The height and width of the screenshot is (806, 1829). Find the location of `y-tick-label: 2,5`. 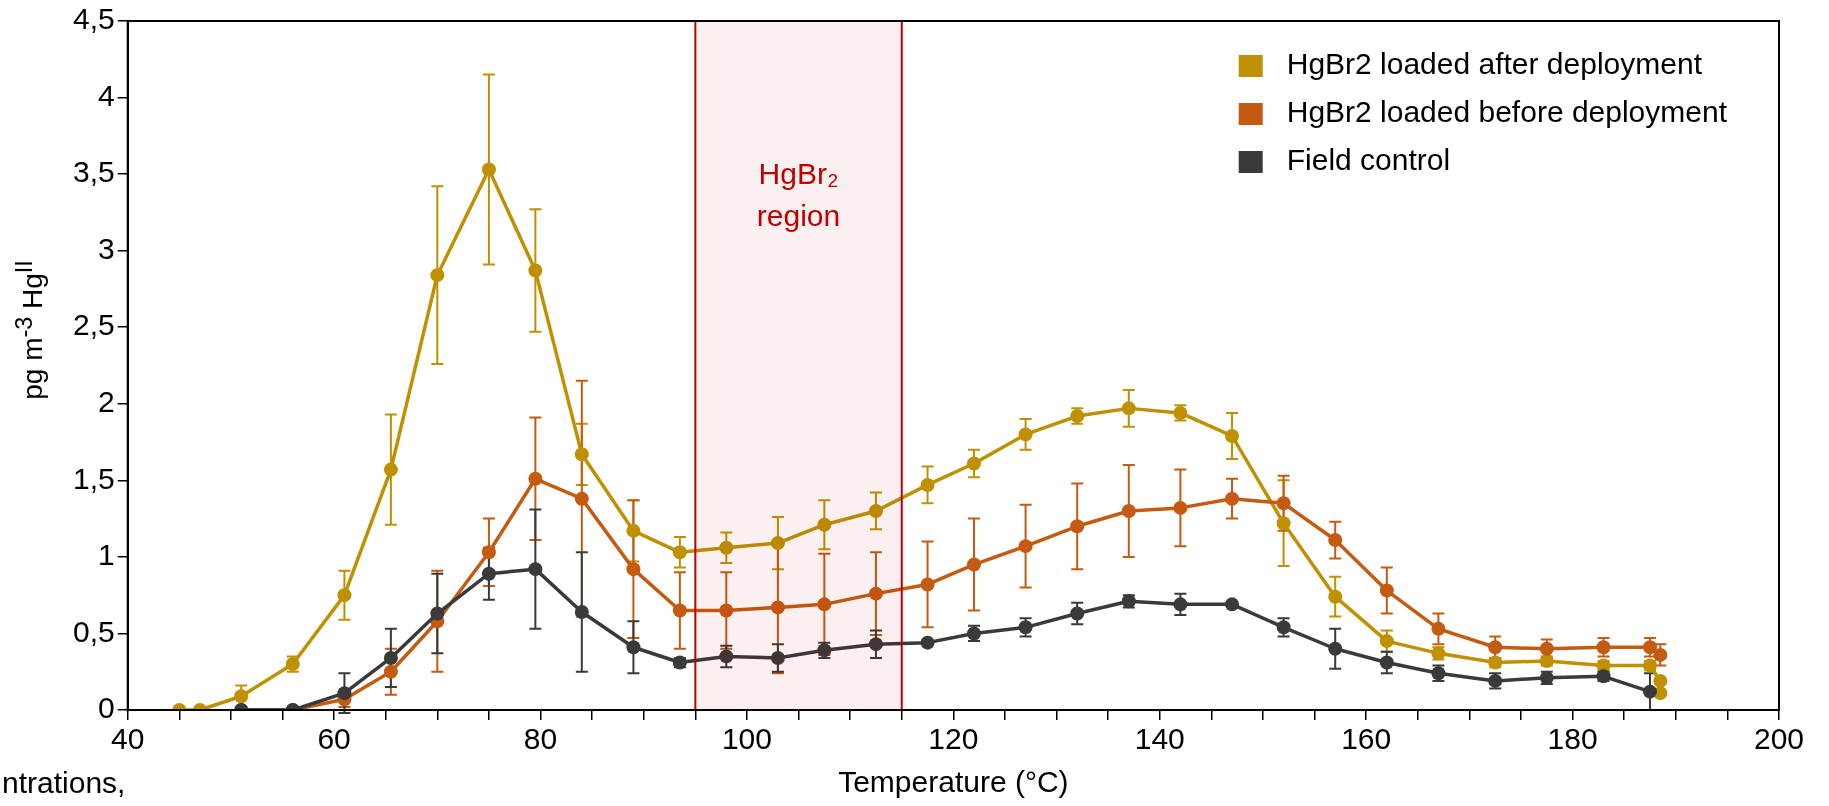

y-tick-label: 2,5 is located at coordinates (93, 325).